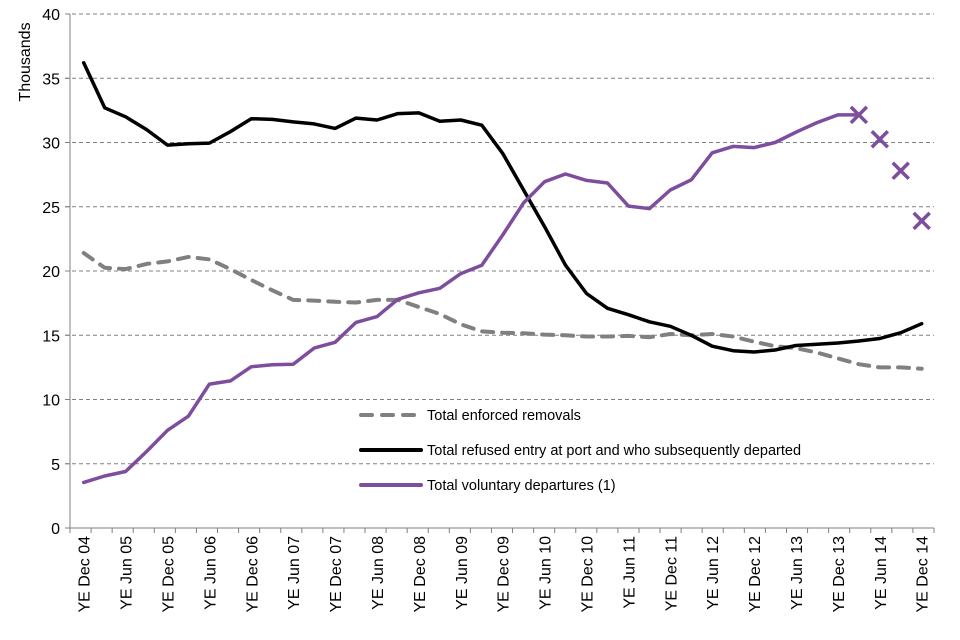 The image size is (960, 640). I want to click on x-tick-label: YE Dec 13, so click(839, 574).